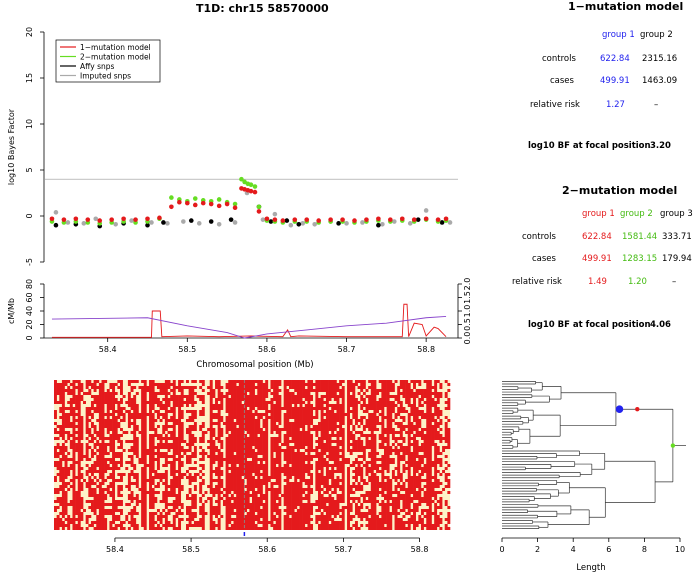 This screenshot has height=577, width=694. Describe the element at coordinates (589, 146) in the screenshot. I see `one-mutation-bf-label: log10 BF at focal position` at that location.